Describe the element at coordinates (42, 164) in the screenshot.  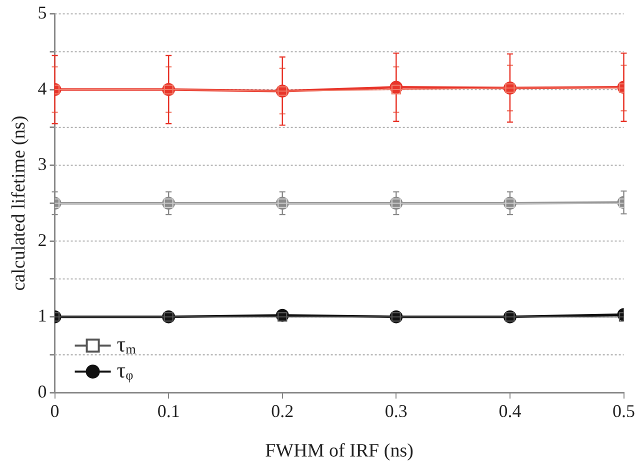
I see `y-tick-label: 3` at that location.